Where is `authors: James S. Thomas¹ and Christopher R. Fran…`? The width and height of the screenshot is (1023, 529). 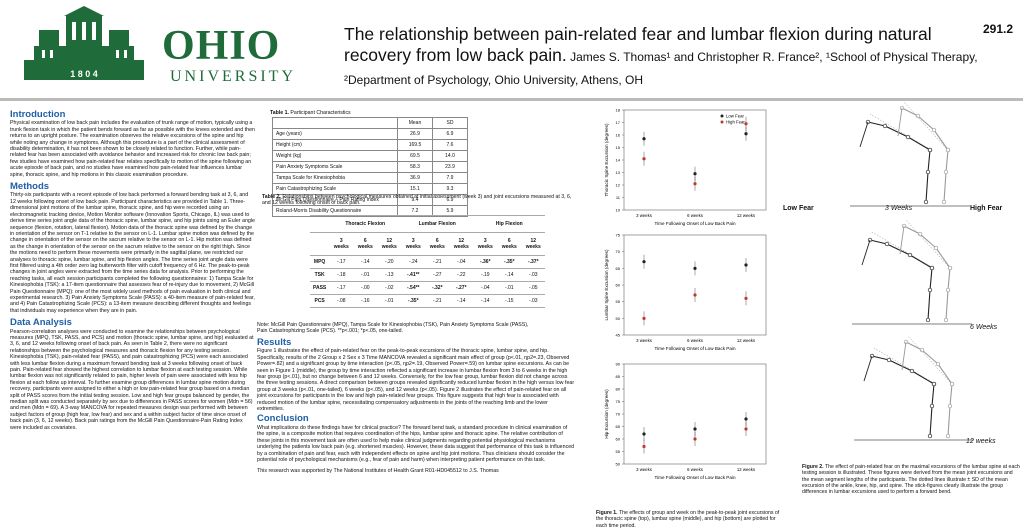 authors: James S. Thomas¹ and Christopher R. Fran… is located at coordinates (661, 68).